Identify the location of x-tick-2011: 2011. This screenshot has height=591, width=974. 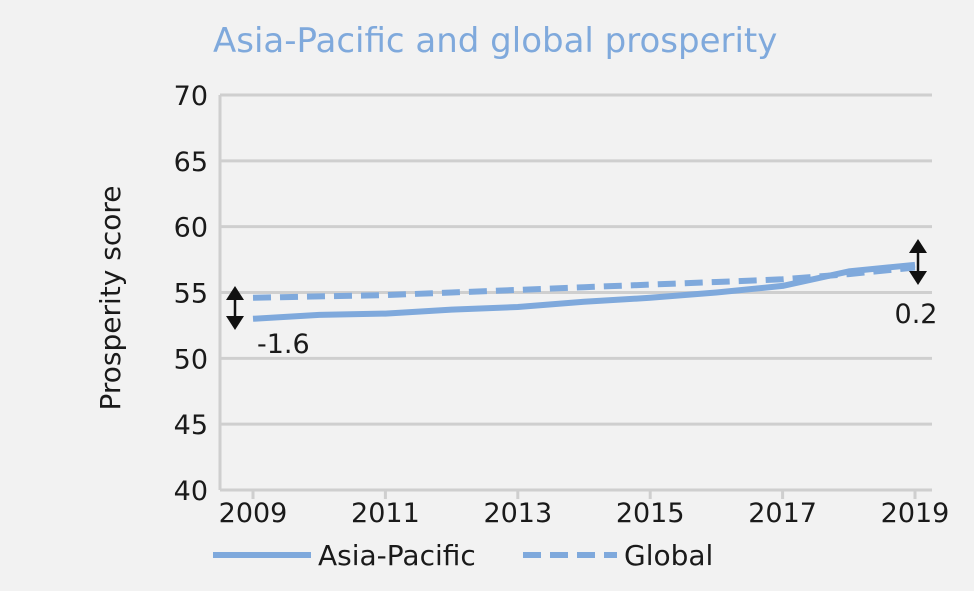
(385, 513).